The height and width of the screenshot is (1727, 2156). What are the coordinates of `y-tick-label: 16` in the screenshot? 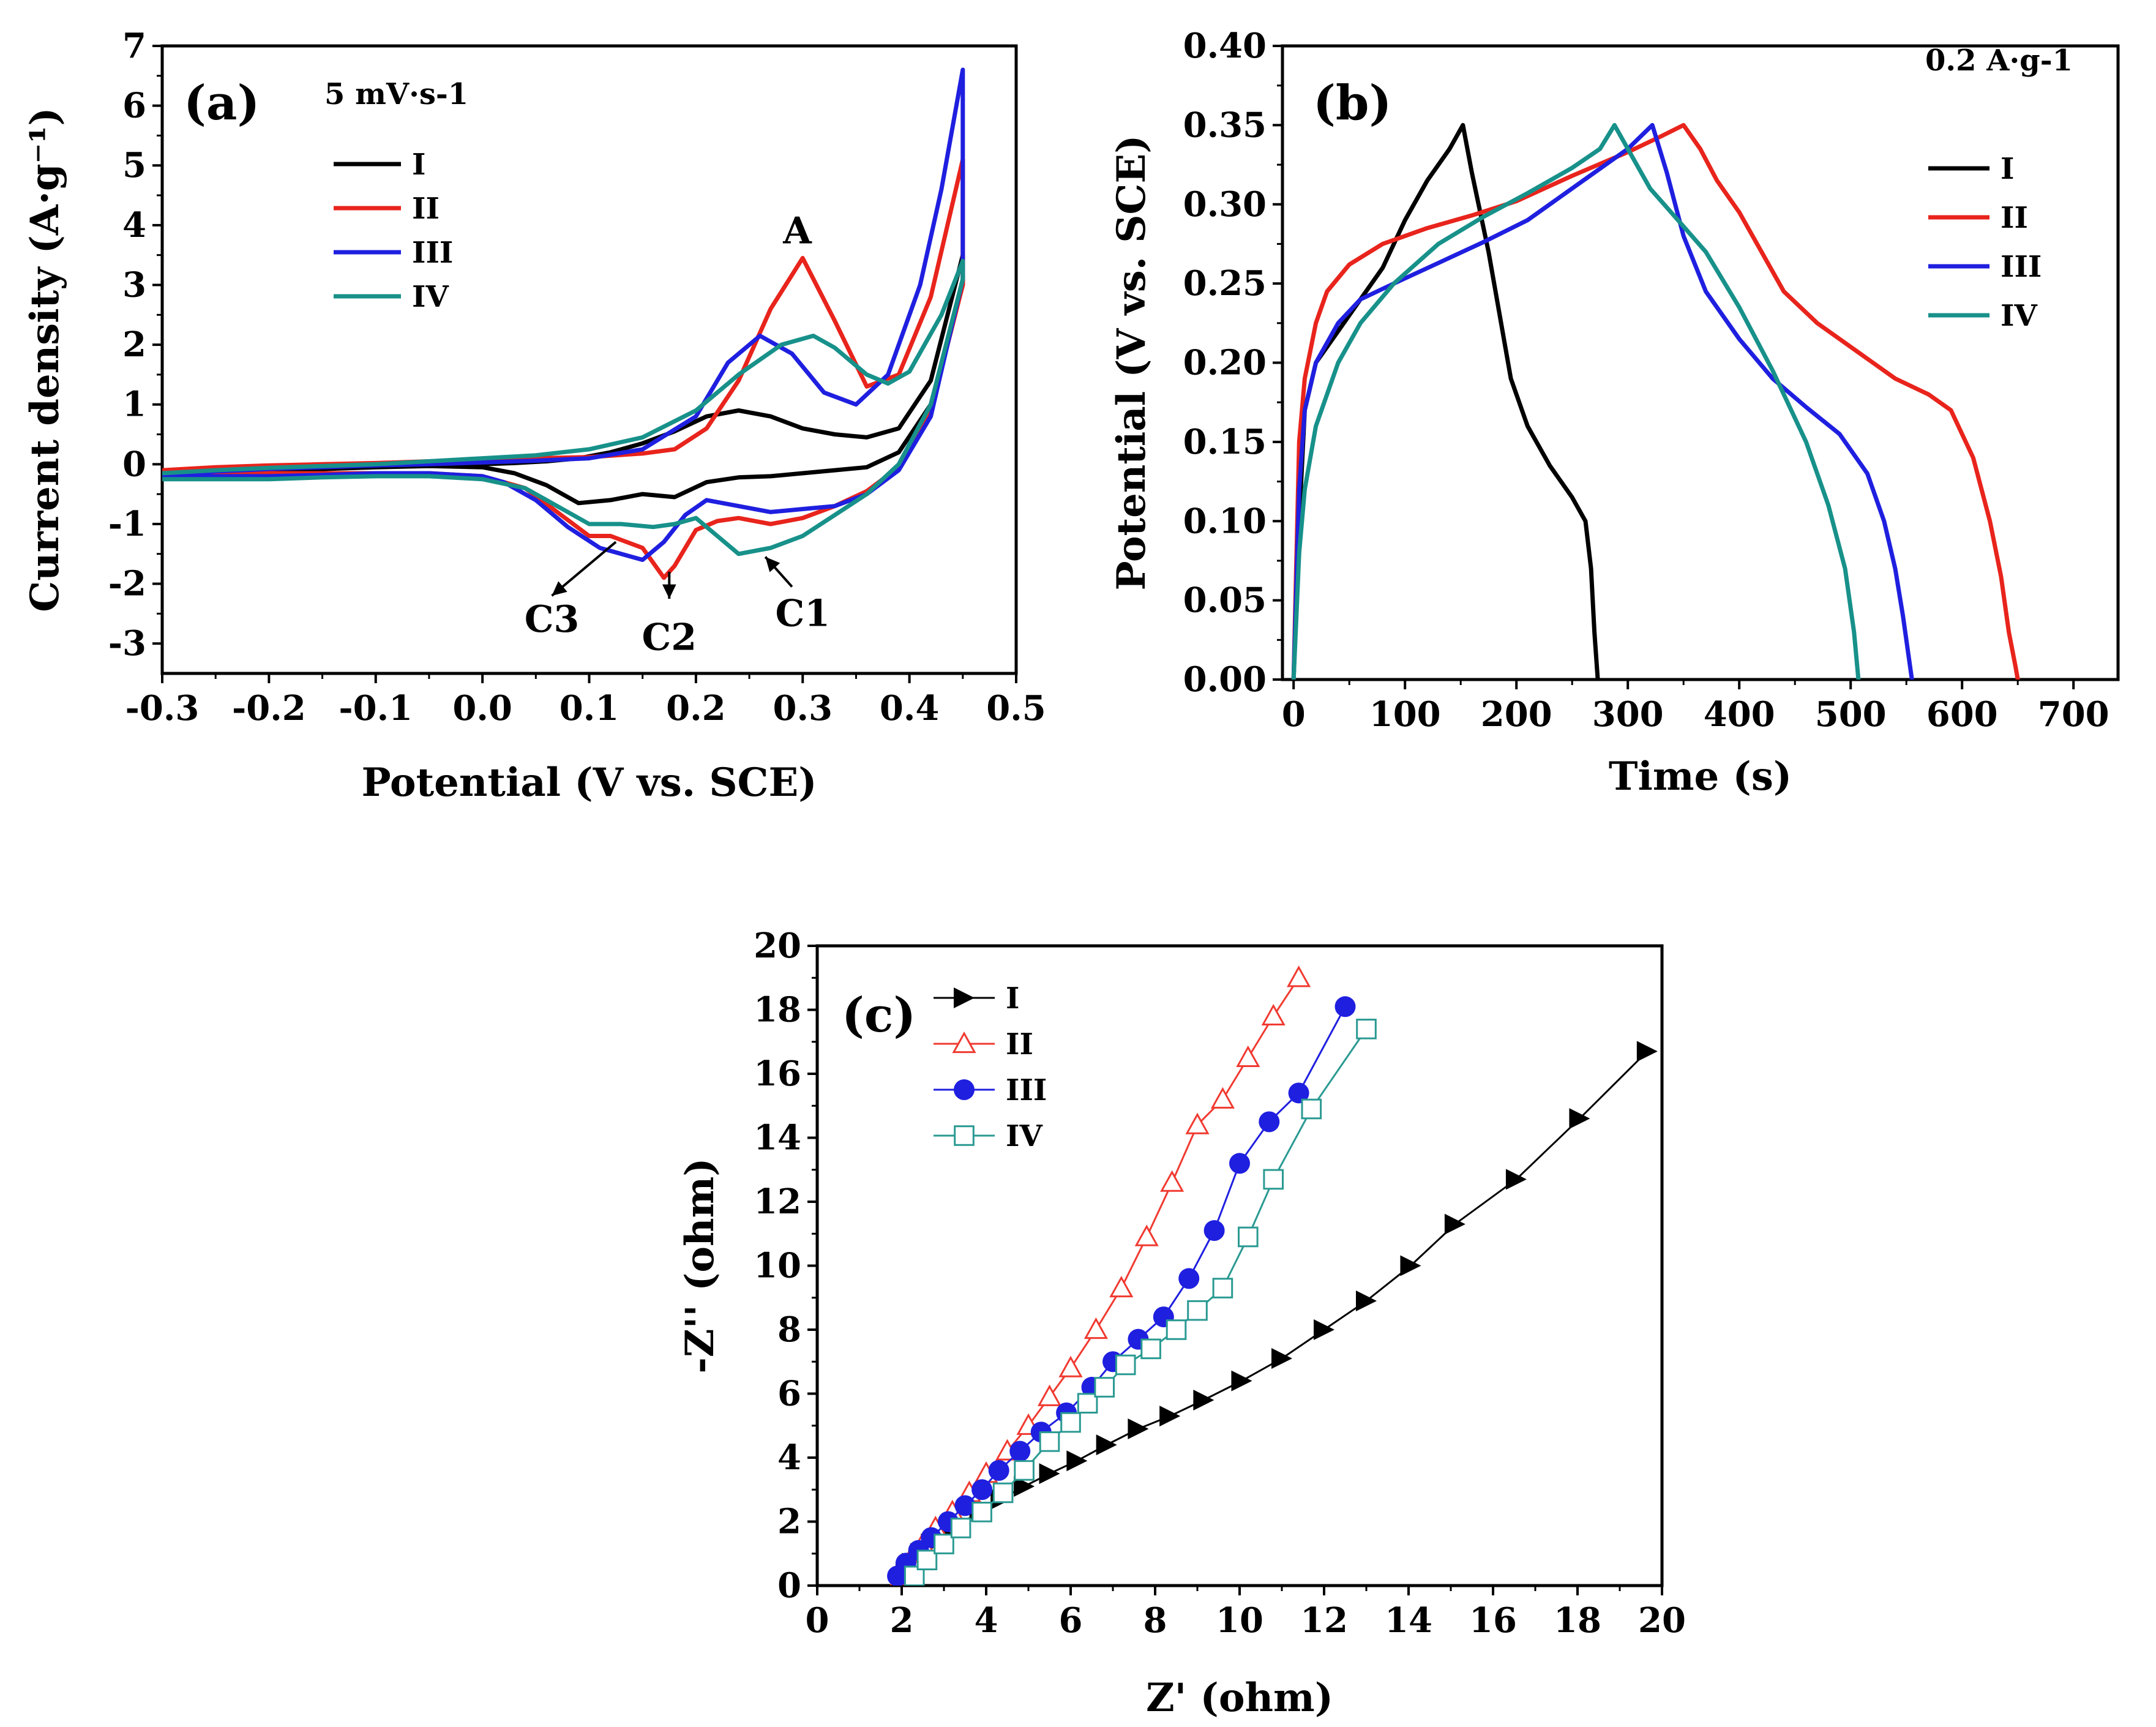 It's located at (778, 1074).